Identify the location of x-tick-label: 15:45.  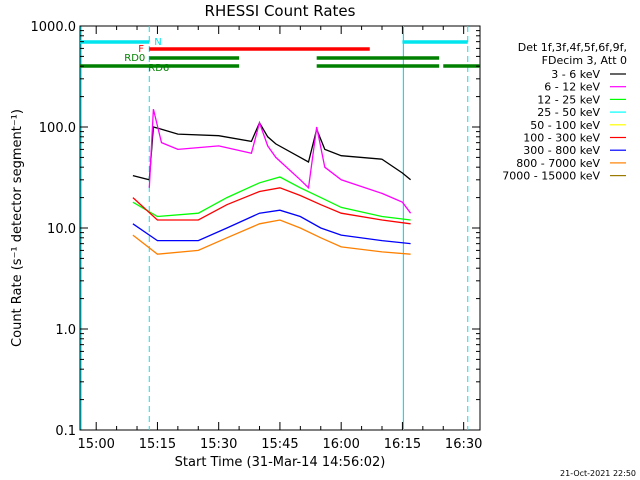
(279, 444).